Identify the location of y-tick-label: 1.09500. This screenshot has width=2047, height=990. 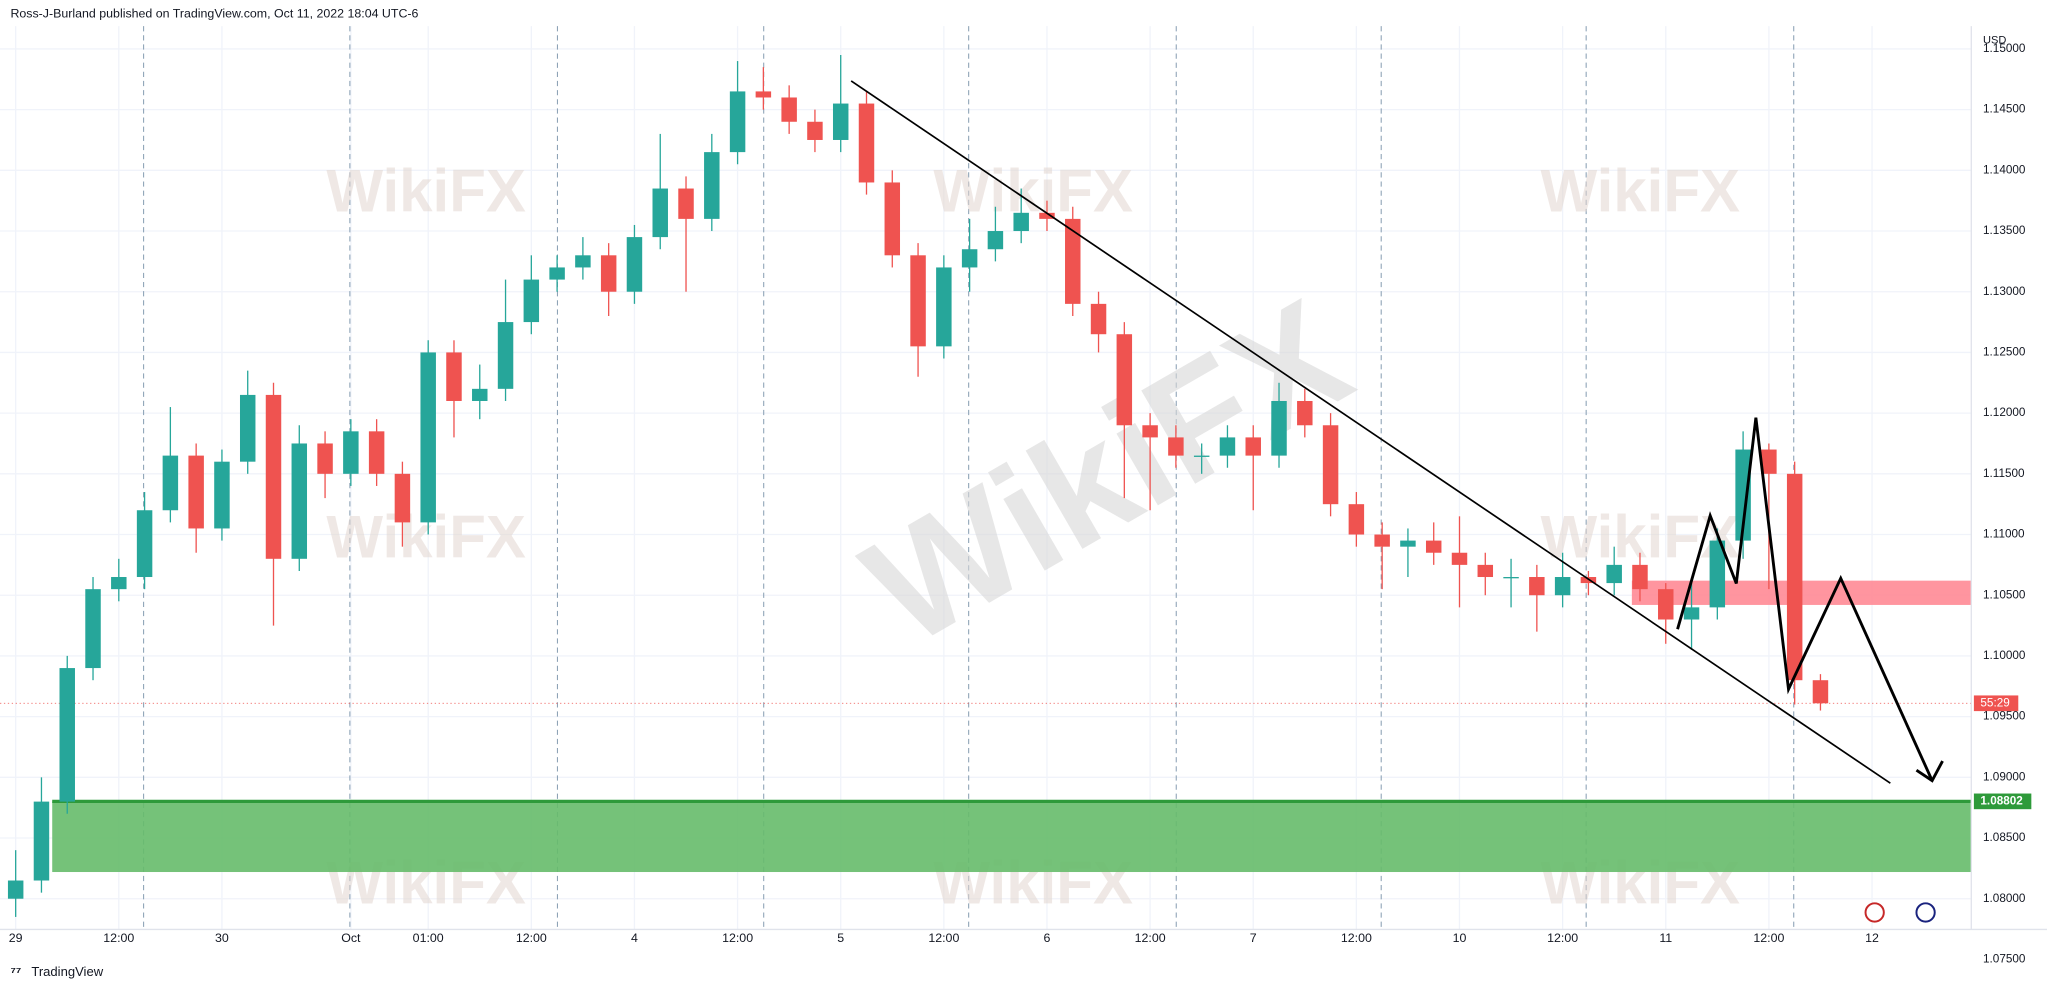
(2004, 716).